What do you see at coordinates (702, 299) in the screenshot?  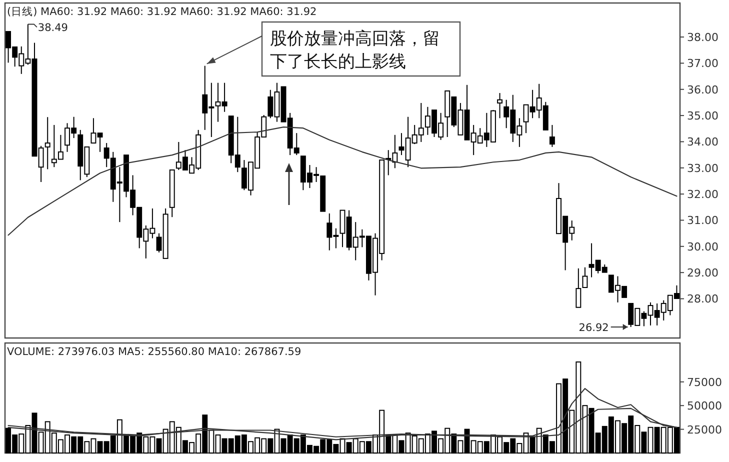 I see `y-tick-label: 28.00` at bounding box center [702, 299].